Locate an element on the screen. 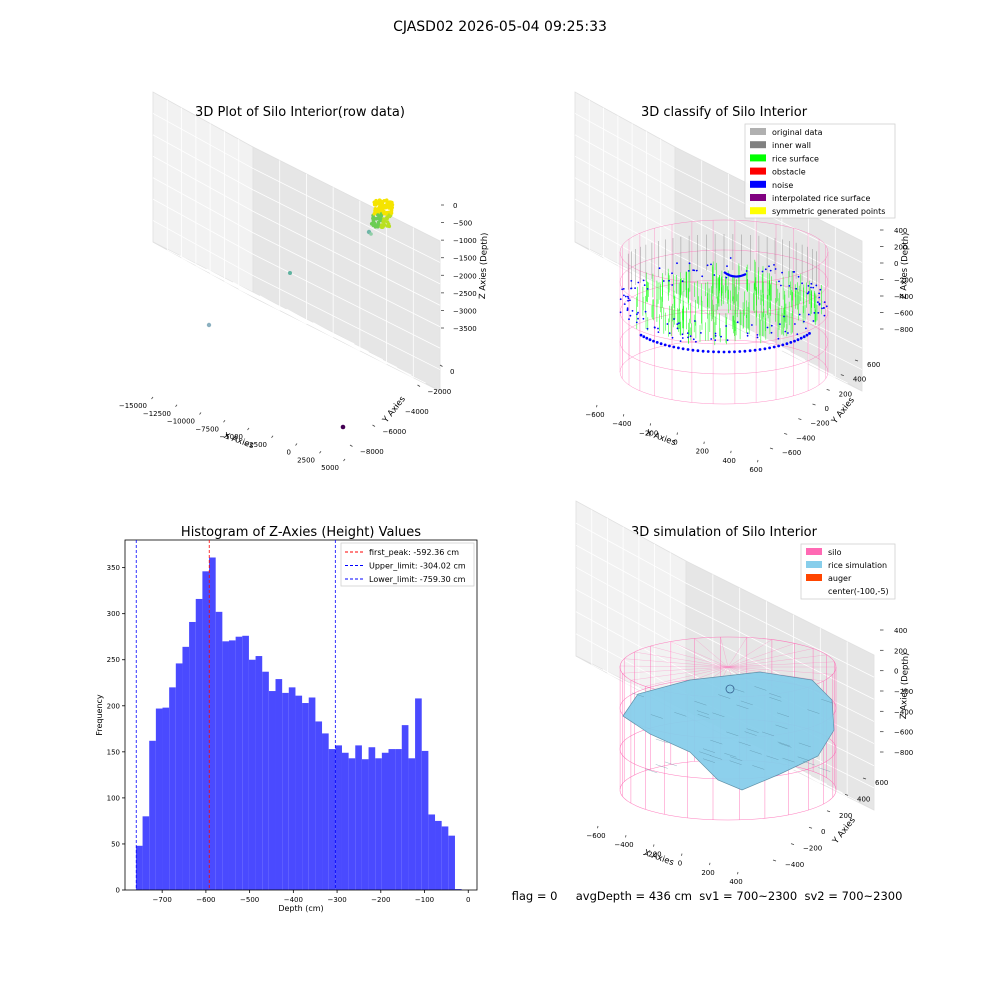 The height and width of the screenshot is (1000, 1000). classify-legend-label: inner wall is located at coordinates (791, 145).